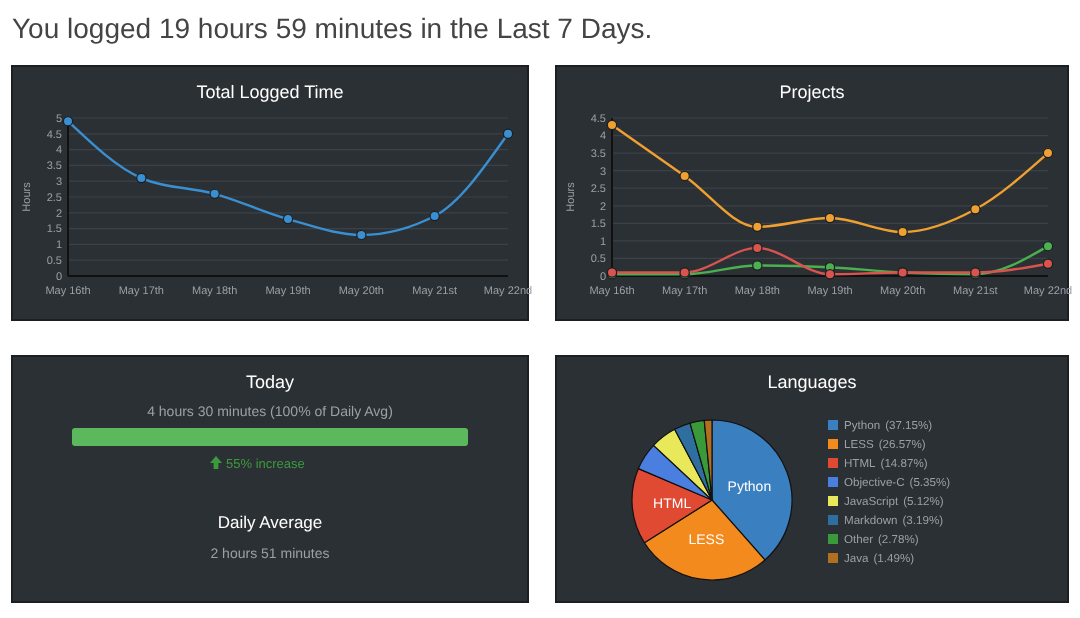  I want to click on text: Today, so click(270, 382).